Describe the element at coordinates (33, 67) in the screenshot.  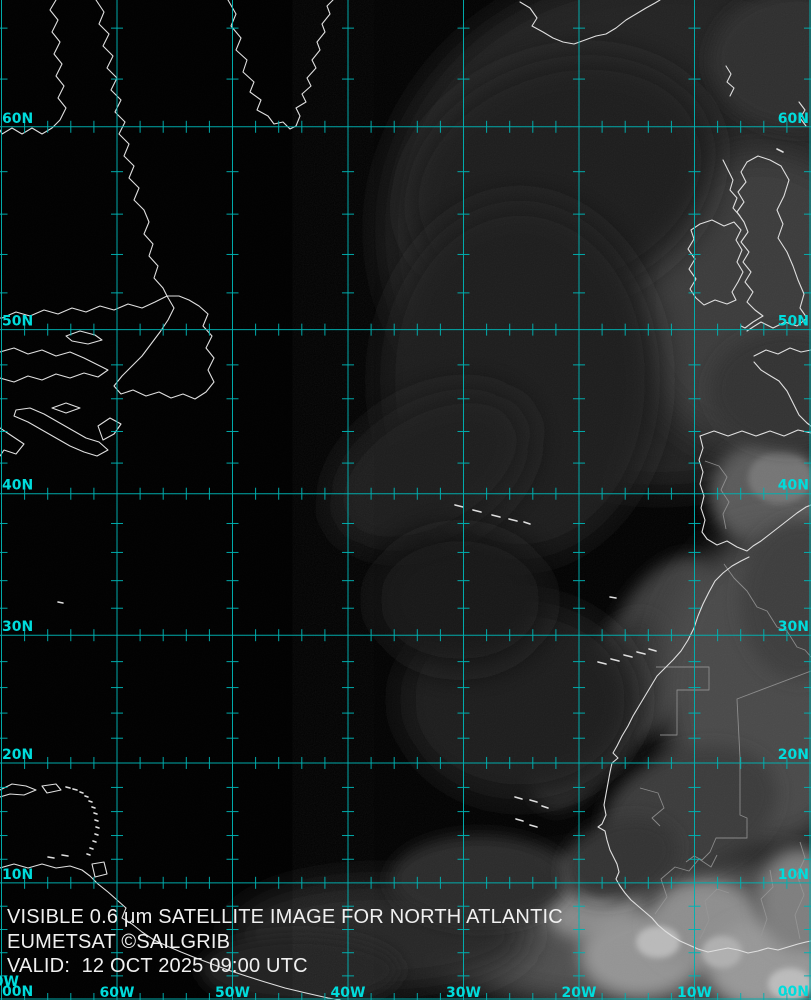
I see `coastline-baffin-coast` at that location.